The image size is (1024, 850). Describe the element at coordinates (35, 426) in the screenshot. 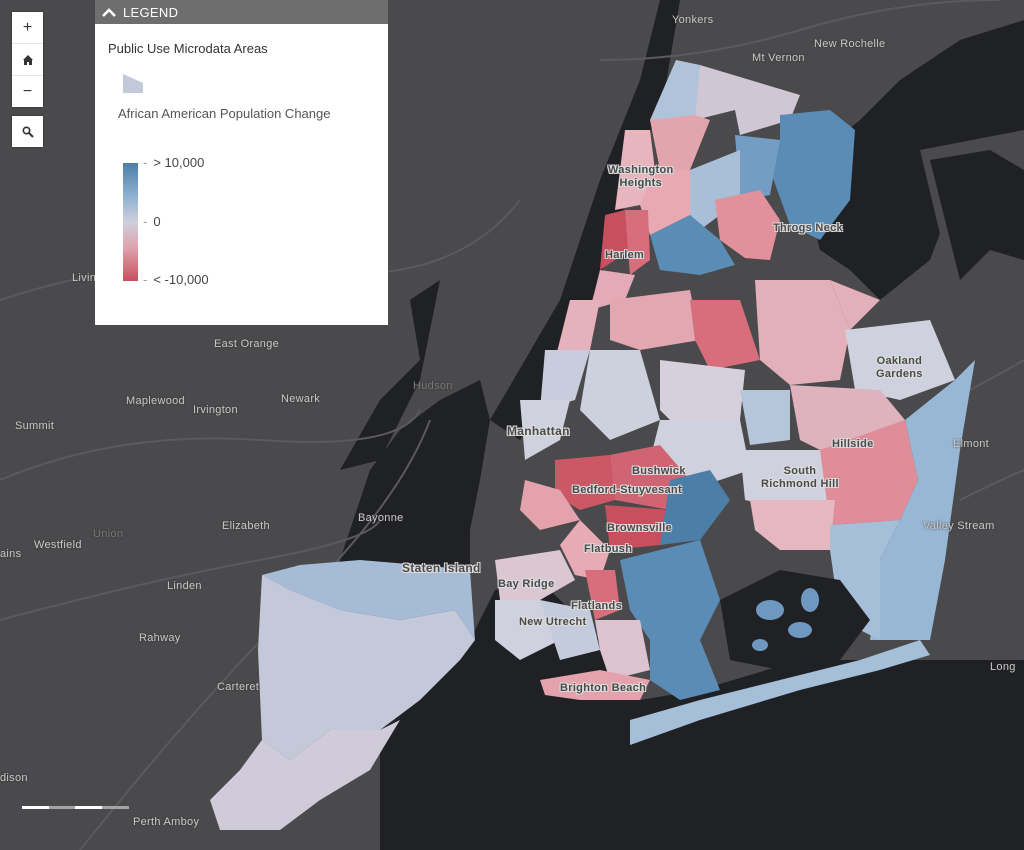

I see `place-label: Summit` at that location.